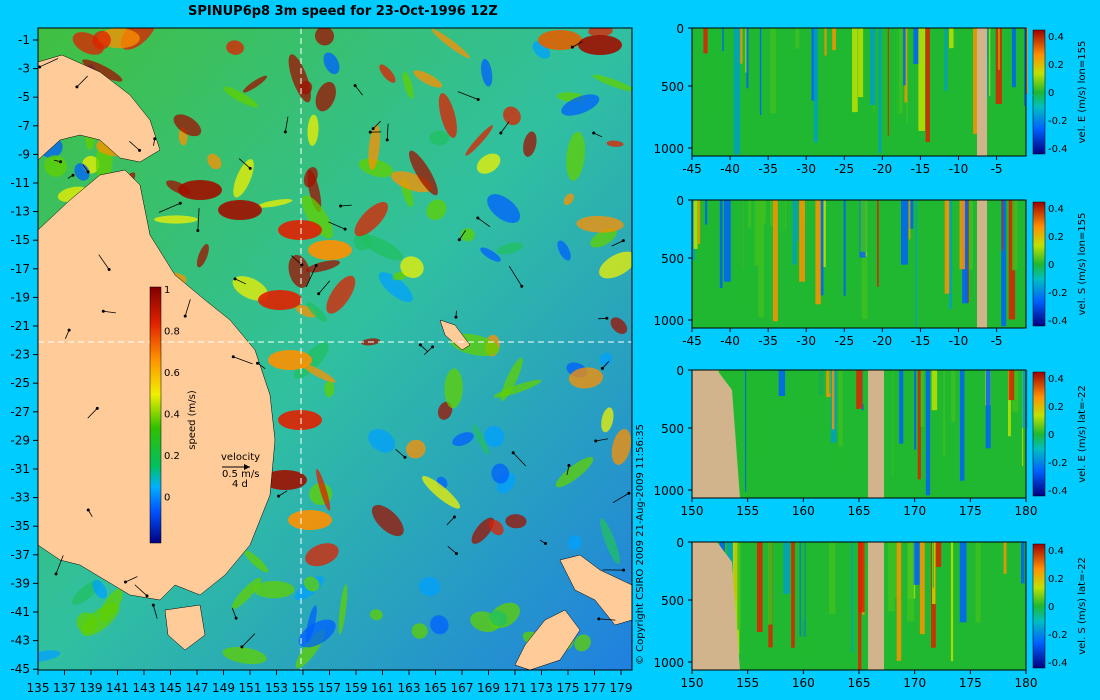 This screenshot has height=700, width=1100. I want to click on section-x-tick-label: 160, so click(803, 511).